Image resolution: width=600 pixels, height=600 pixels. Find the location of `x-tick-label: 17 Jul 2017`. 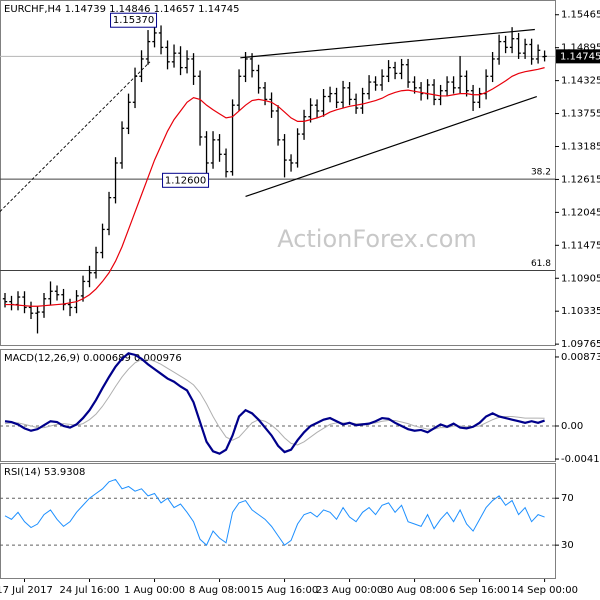

x-tick-label: 17 Jul 2017 is located at coordinates (26, 590).